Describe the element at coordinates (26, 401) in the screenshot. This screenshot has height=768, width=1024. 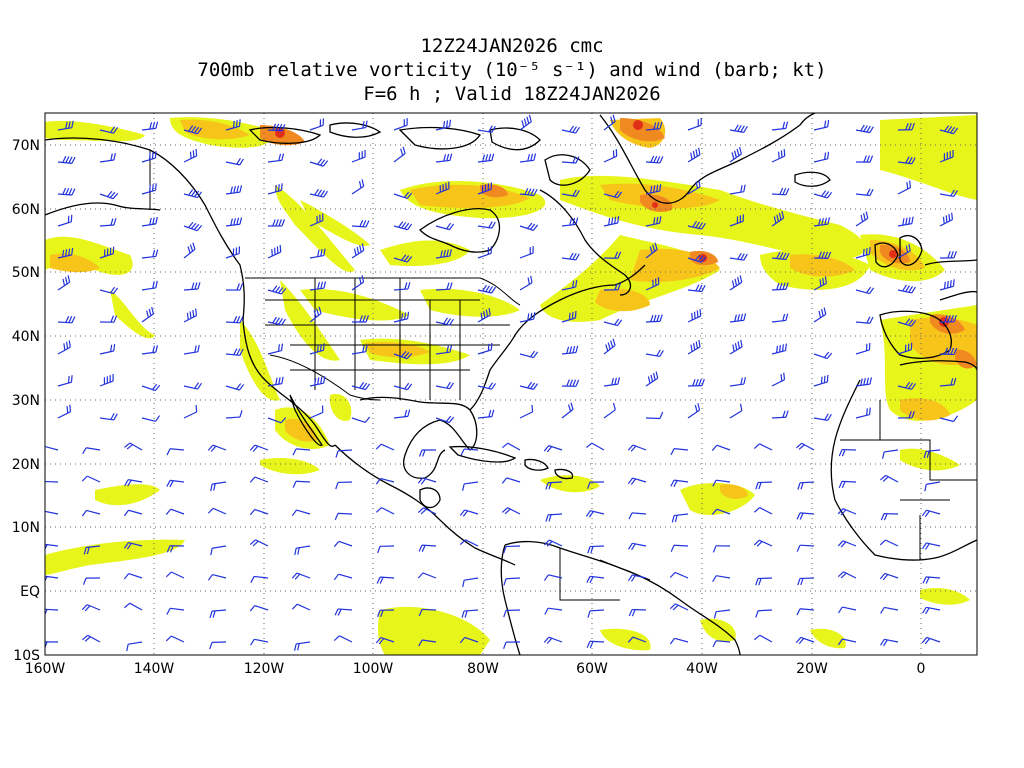
I see `y-axis: 70N 60N 50N 40N 30N 20N 10N EQ 10S` at that location.